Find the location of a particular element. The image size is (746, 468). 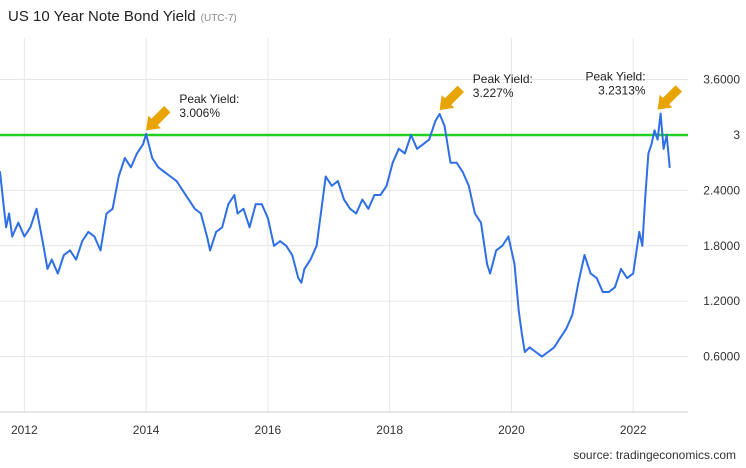

chart-title: US 10 Year Note Bond Yield (UTC-7) is located at coordinates (122, 16).